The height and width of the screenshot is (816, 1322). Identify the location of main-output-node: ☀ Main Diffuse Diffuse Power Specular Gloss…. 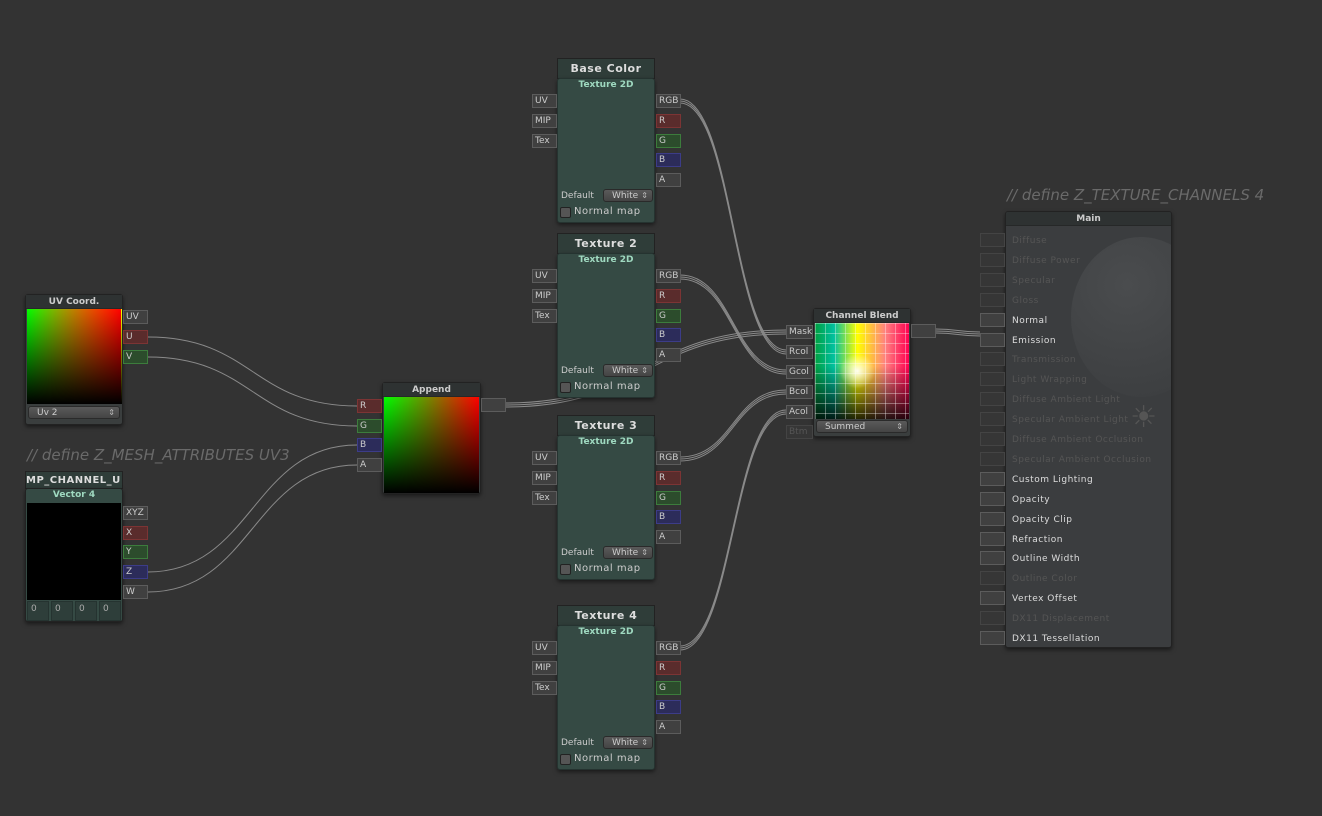
(1088, 429).